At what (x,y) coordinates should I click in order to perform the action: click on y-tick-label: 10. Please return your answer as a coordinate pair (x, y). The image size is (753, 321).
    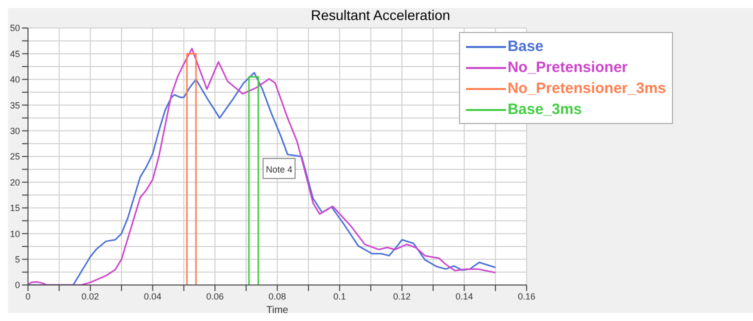
    Looking at the image, I should click on (15, 233).